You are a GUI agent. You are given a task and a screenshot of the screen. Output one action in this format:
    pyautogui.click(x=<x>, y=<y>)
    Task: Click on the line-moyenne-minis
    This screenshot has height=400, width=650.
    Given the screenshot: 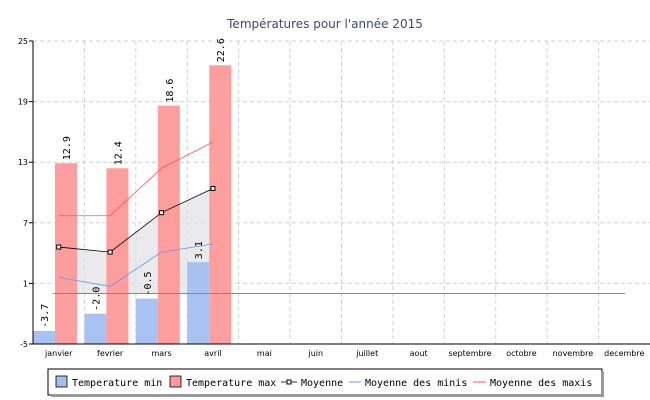 What is the action you would take?
    pyautogui.click(x=136, y=265)
    